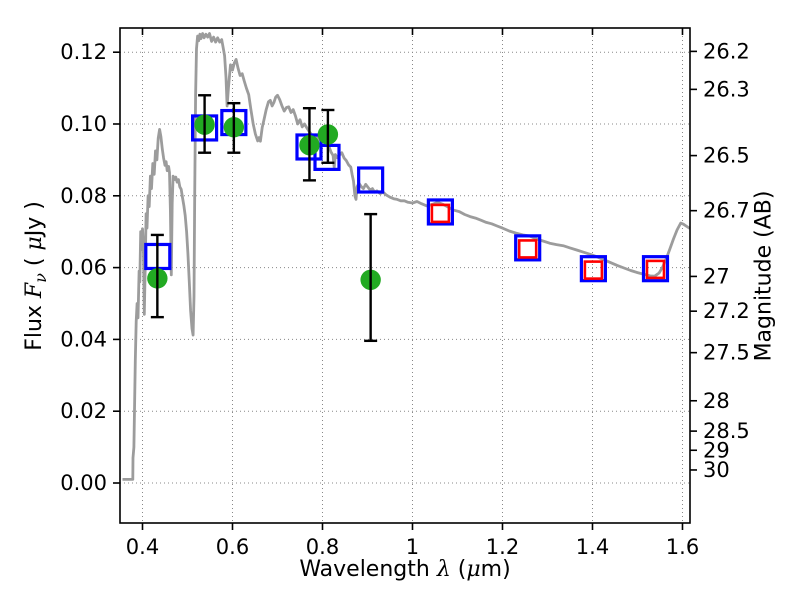 This screenshot has width=800, height=600. Describe the element at coordinates (232, 547) in the screenshot. I see `x-tick-label: 0.6` at that location.